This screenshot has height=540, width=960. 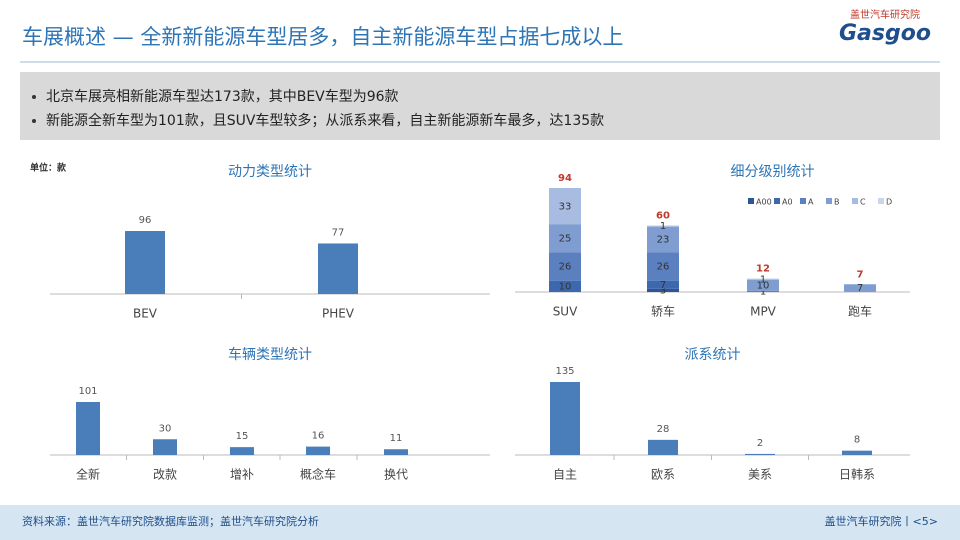 What do you see at coordinates (663, 475) in the screenshot?
I see `x-tick-label: 欧系` at bounding box center [663, 475].